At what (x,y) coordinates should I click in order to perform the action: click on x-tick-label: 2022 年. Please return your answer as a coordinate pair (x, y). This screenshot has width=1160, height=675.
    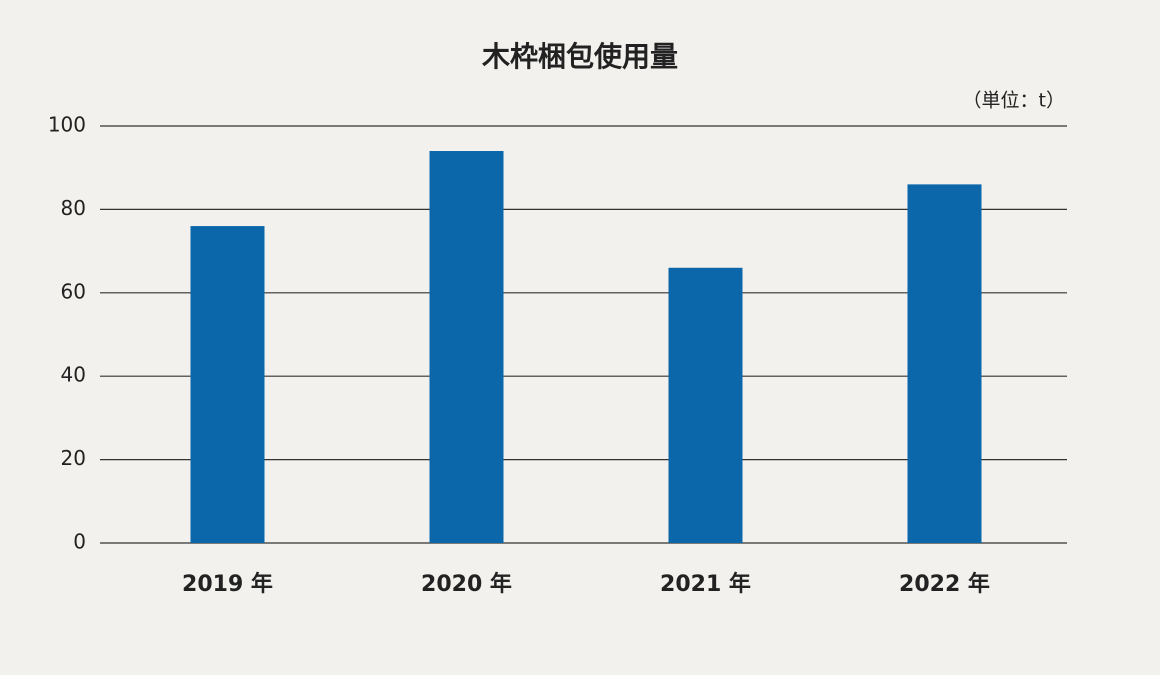
    Looking at the image, I should click on (944, 584).